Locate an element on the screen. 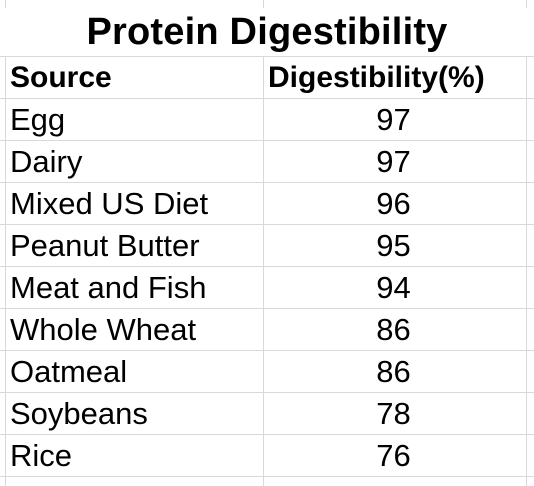 This screenshot has width=534, height=486. source-cell: Oatmeal is located at coordinates (69, 371).